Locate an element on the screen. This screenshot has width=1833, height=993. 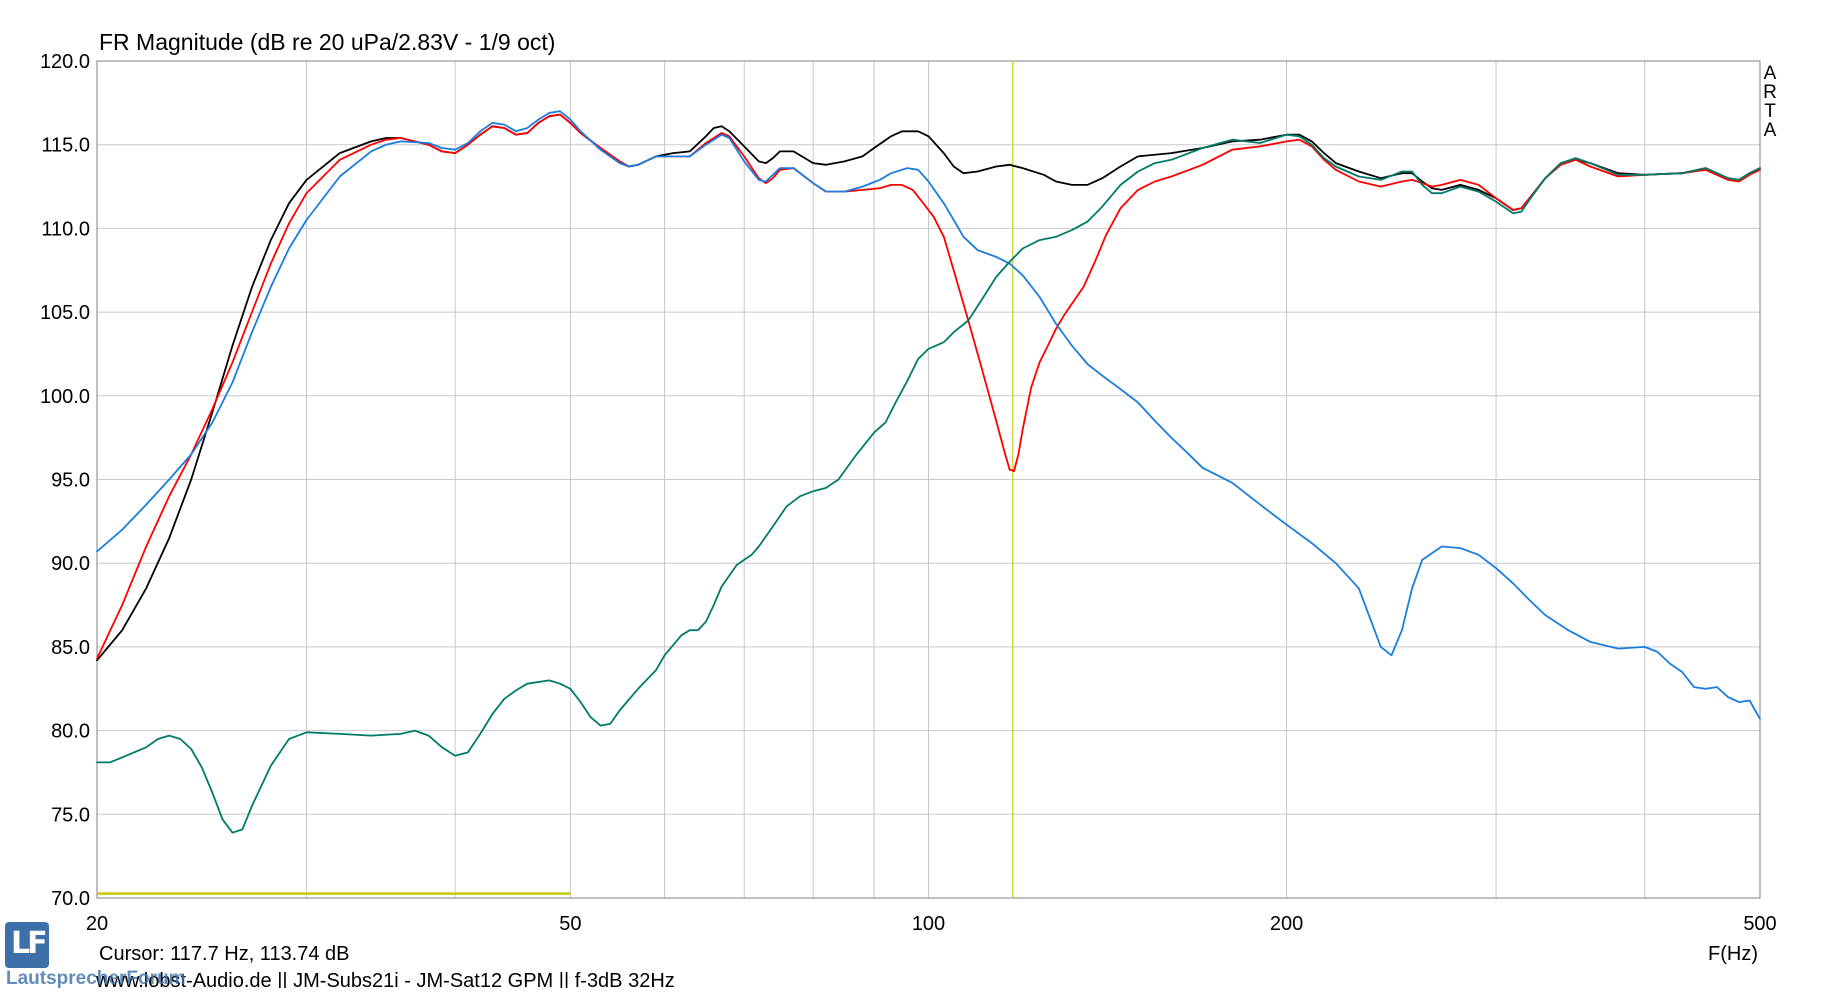
x-tick-label-50: 50 is located at coordinates (570, 924).